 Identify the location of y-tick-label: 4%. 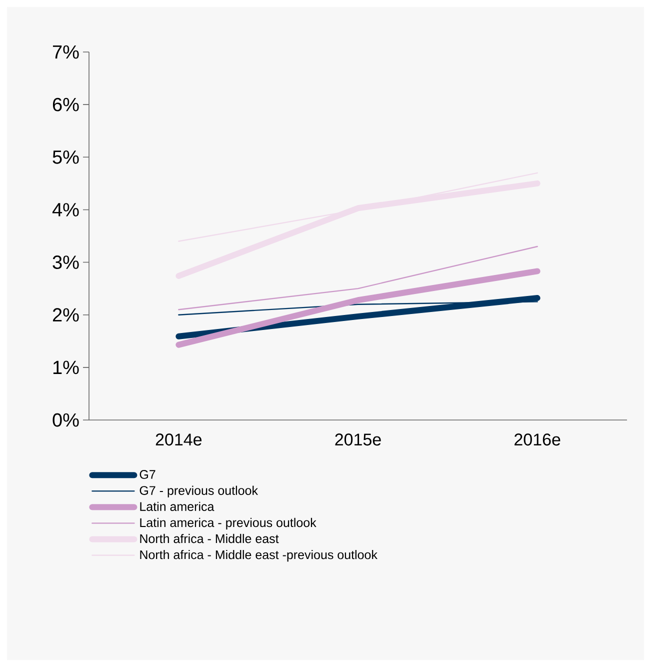
(65, 209).